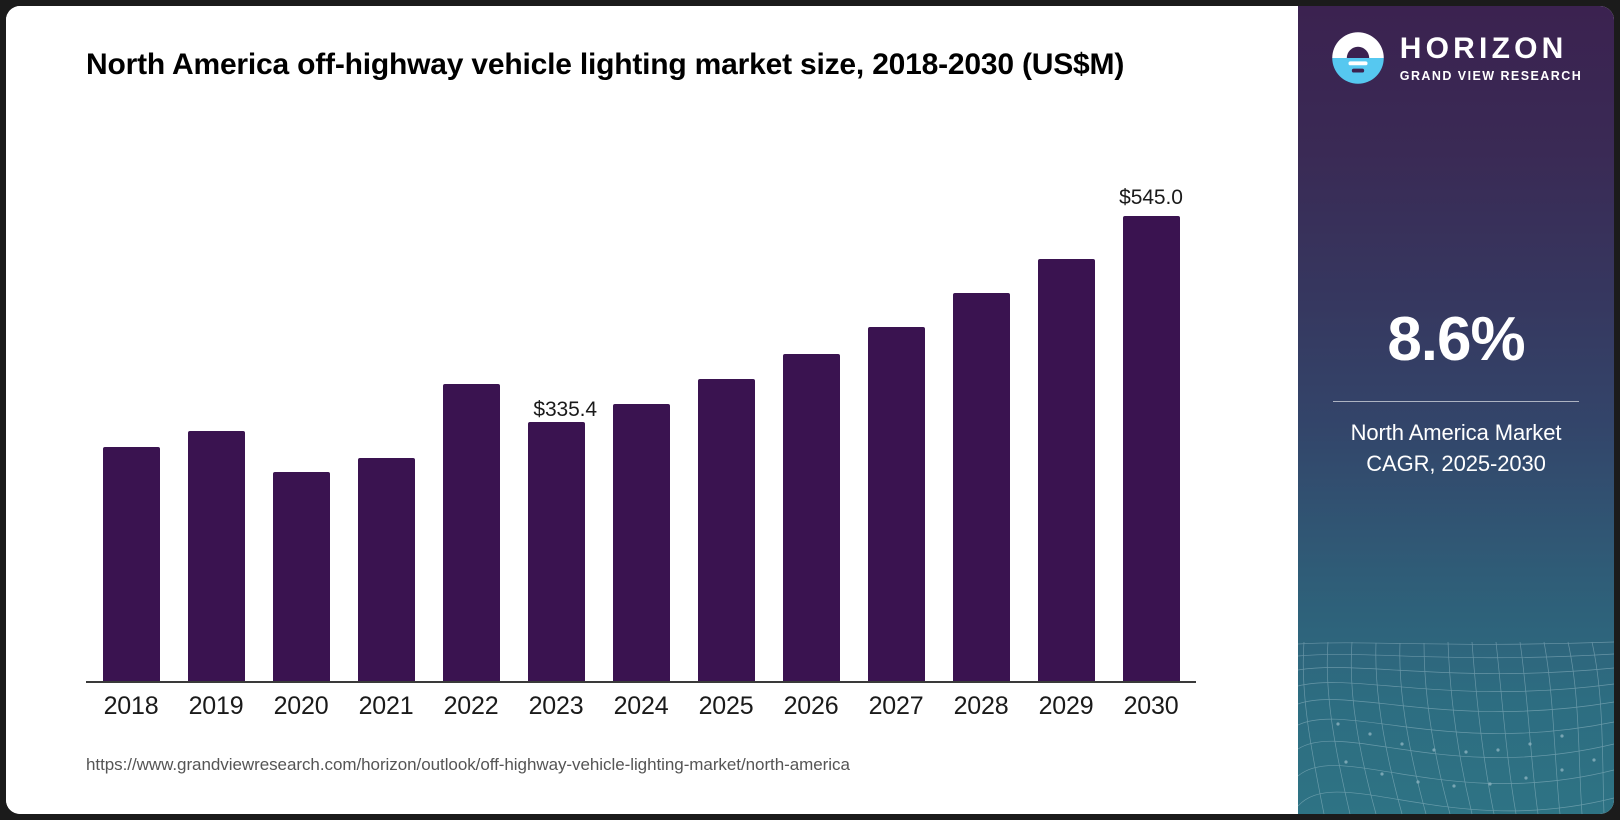 The image size is (1620, 820). I want to click on cagr-value: 8.6%, so click(1456, 339).